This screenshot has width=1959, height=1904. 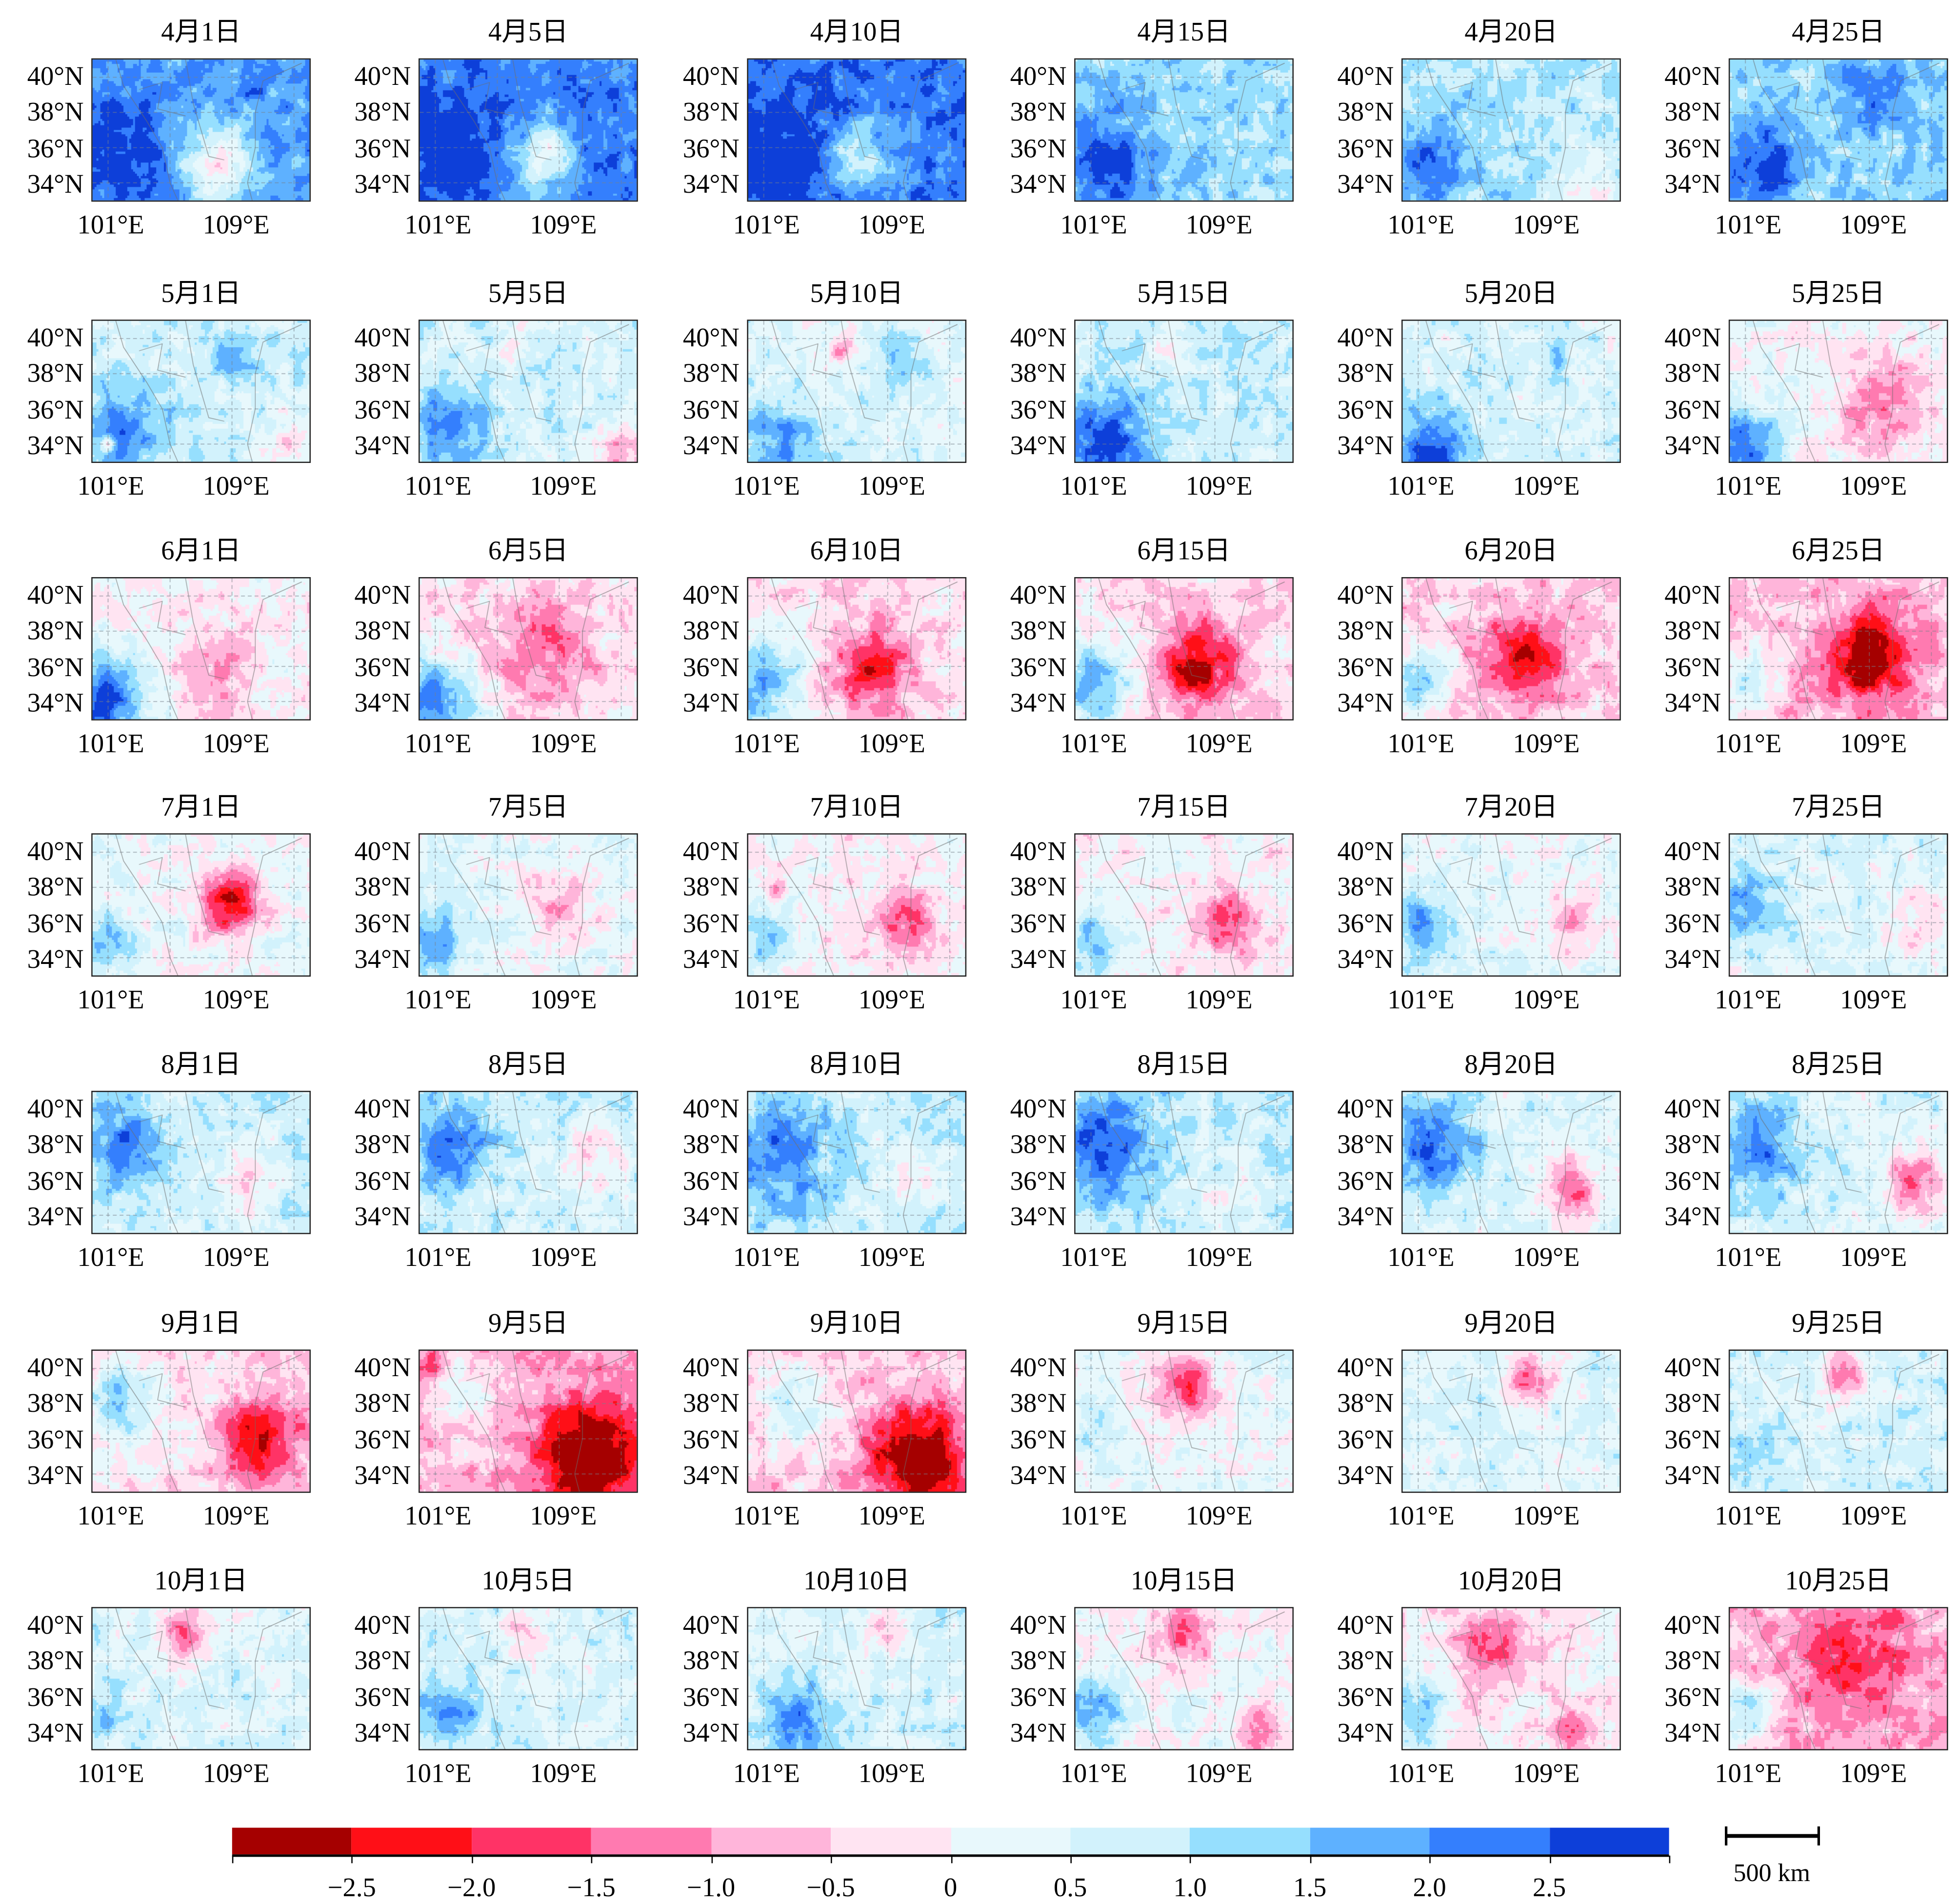 I want to click on map-panel: 5月5日 40°N 38°N 36°N 34°N 101°E 109°E, so click(x=496, y=389).